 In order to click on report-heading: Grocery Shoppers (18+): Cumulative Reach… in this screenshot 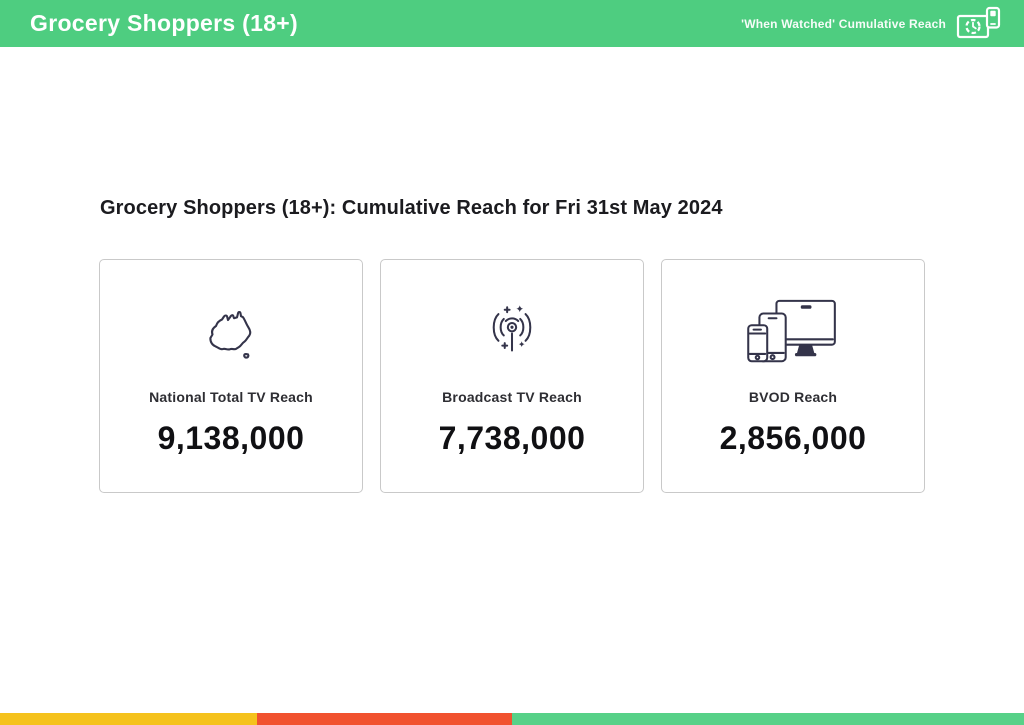, I will do `click(411, 208)`.